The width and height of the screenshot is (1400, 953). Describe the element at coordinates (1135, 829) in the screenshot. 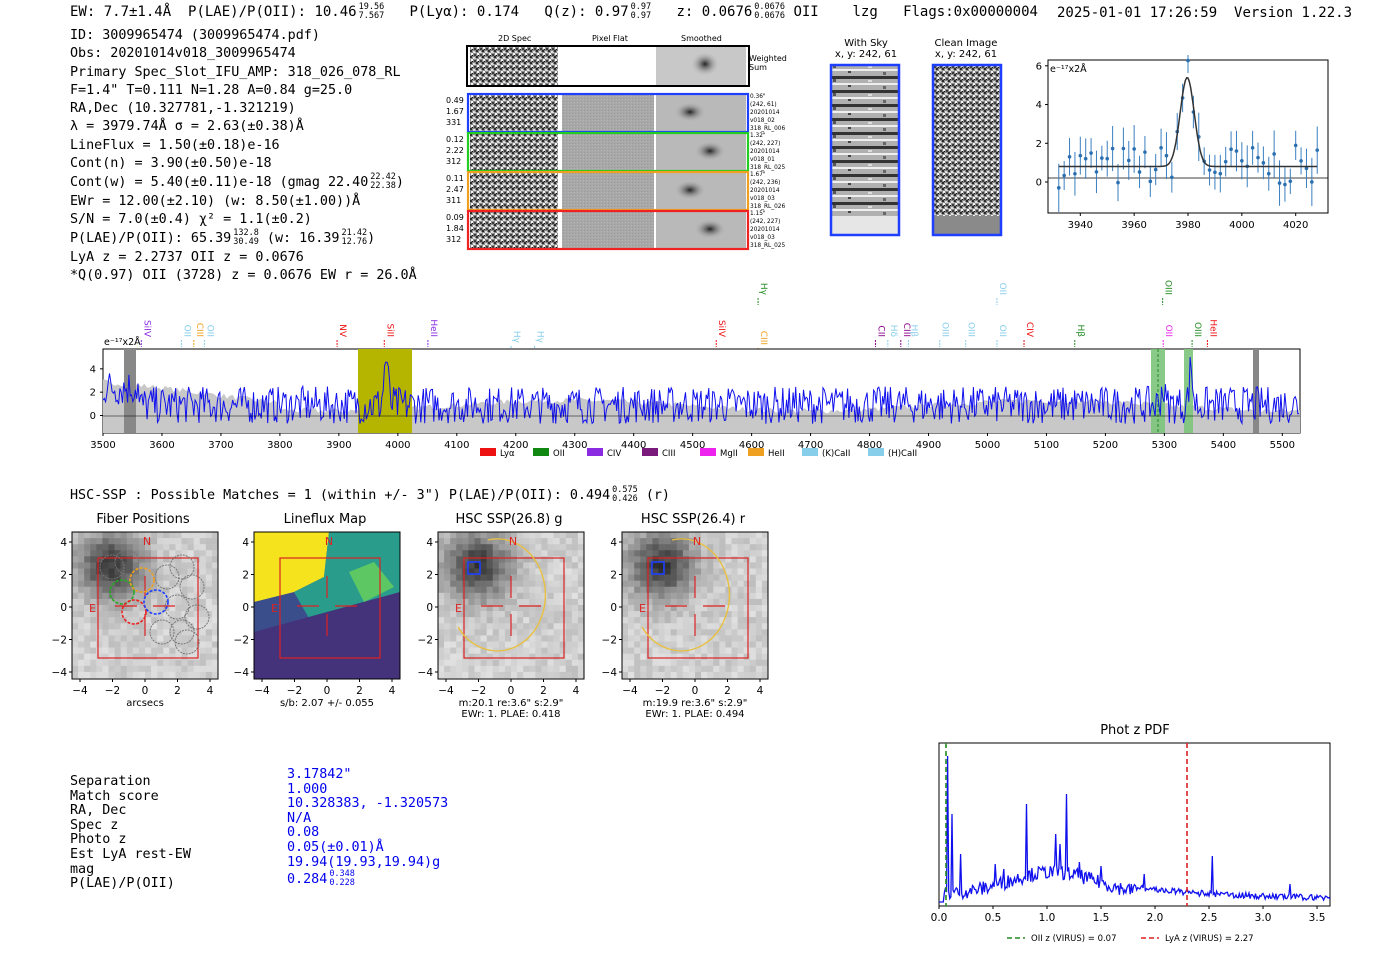

I see `photz-pdf-curve` at that location.